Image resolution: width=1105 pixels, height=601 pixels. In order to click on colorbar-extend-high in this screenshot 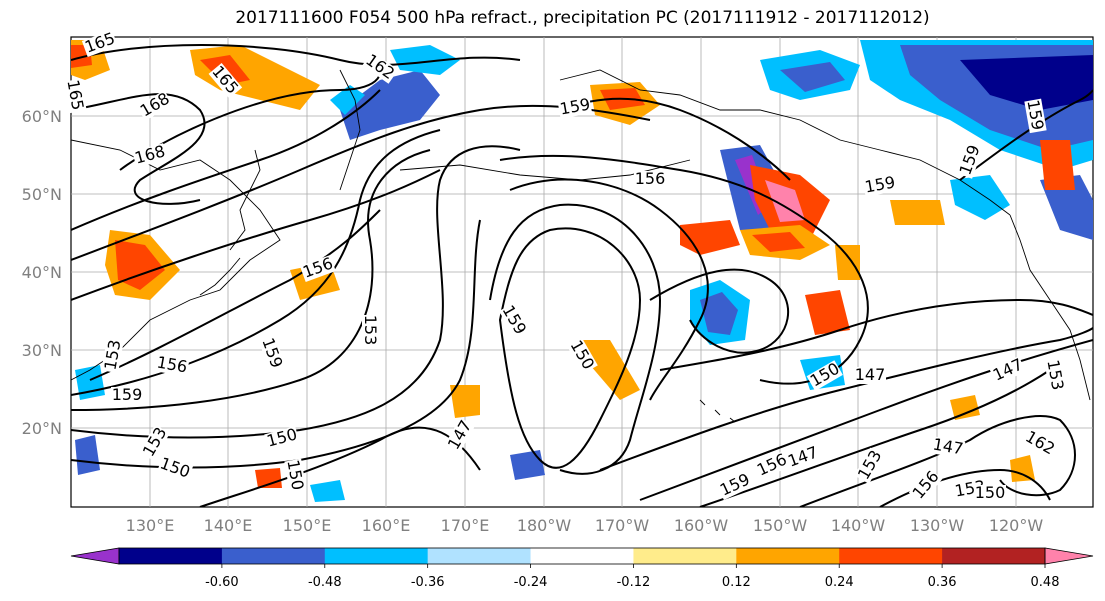, I will do `click(1069, 556)`.